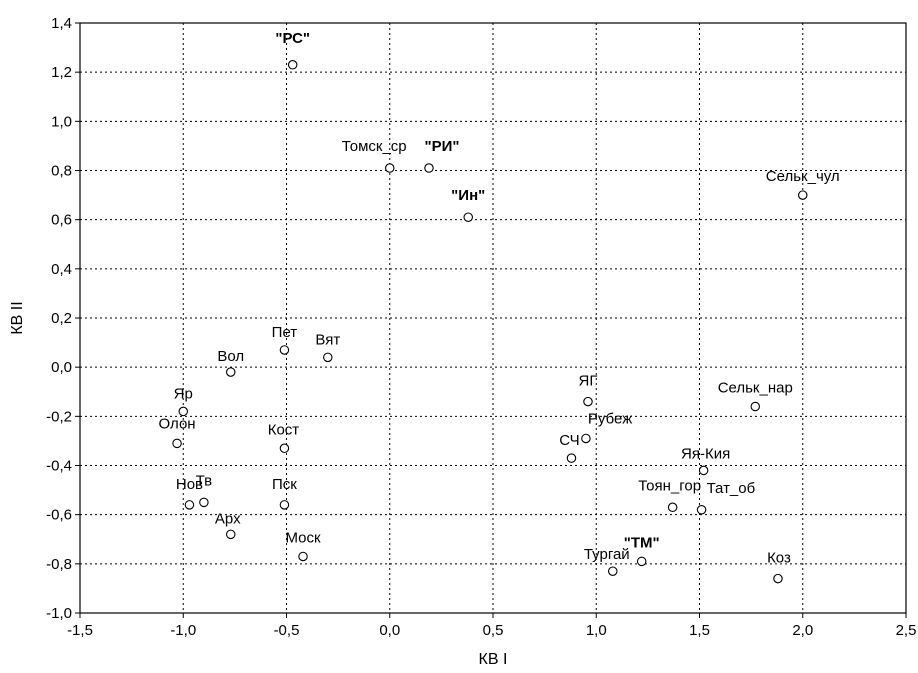 The image size is (918, 673). I want to click on point-label: Тоян_гор, so click(669, 485).